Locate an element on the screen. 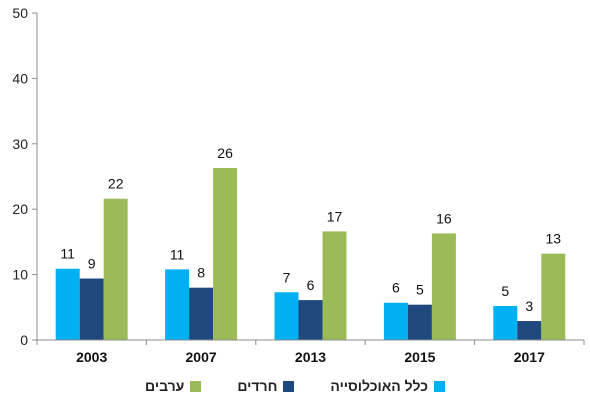  data-label: 3 is located at coordinates (529, 306).